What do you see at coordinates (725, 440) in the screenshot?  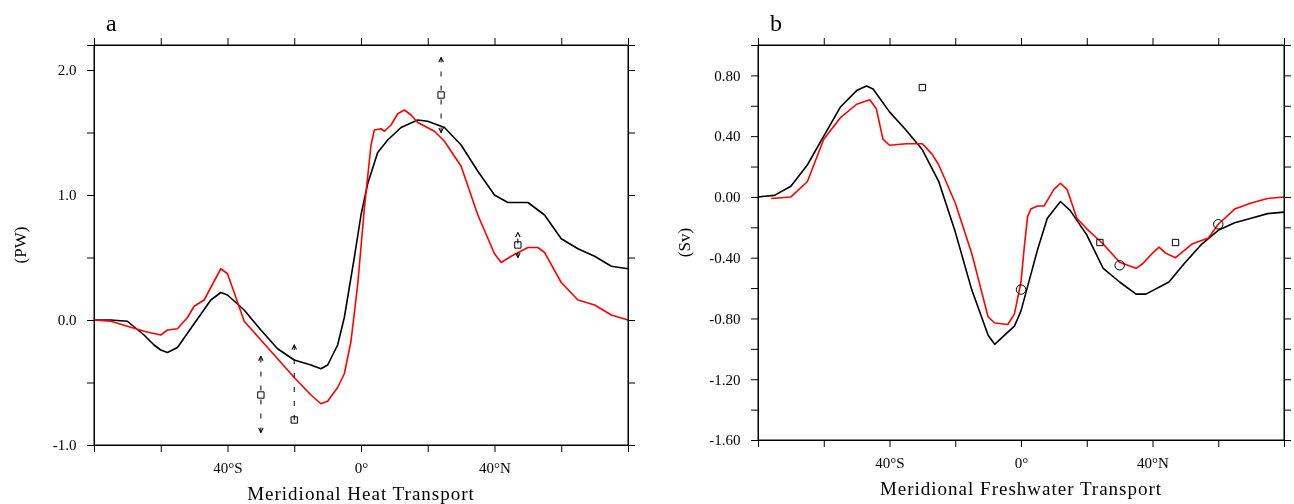 I see `y-tick-label: -1.60` at bounding box center [725, 440].